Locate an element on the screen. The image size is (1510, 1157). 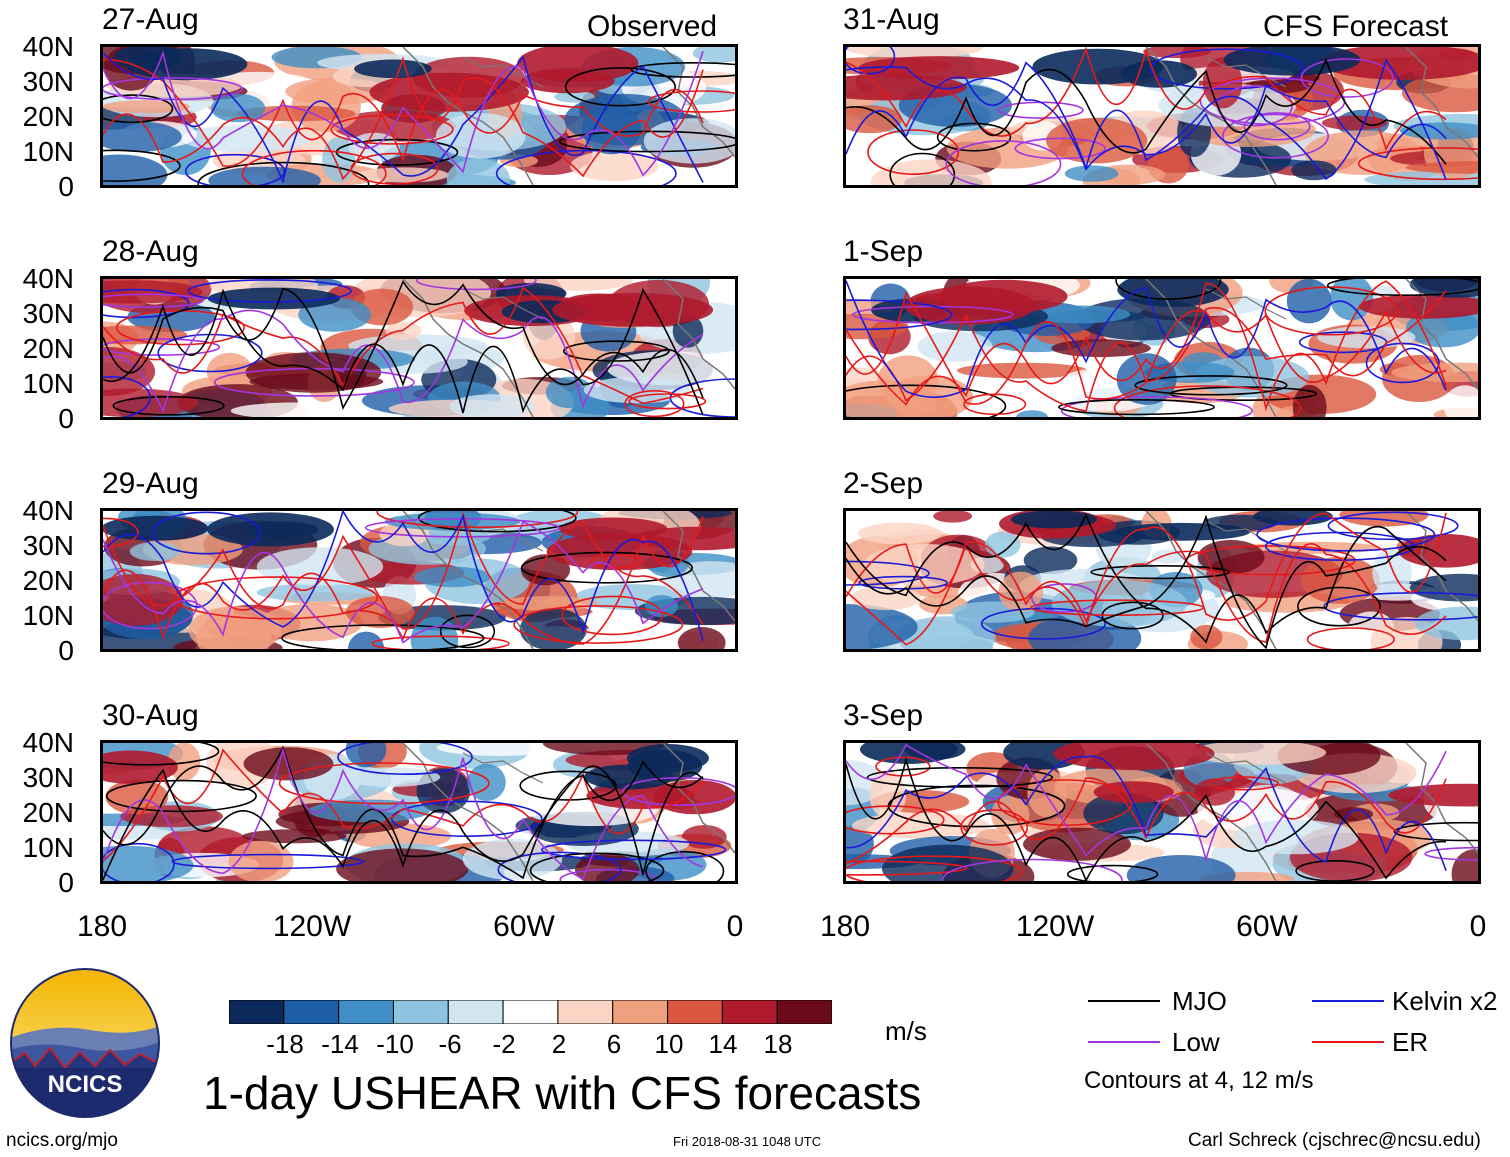
footer-author: Carl Schreck (cjschrec@ncsu.edu) is located at coordinates (1334, 1140).